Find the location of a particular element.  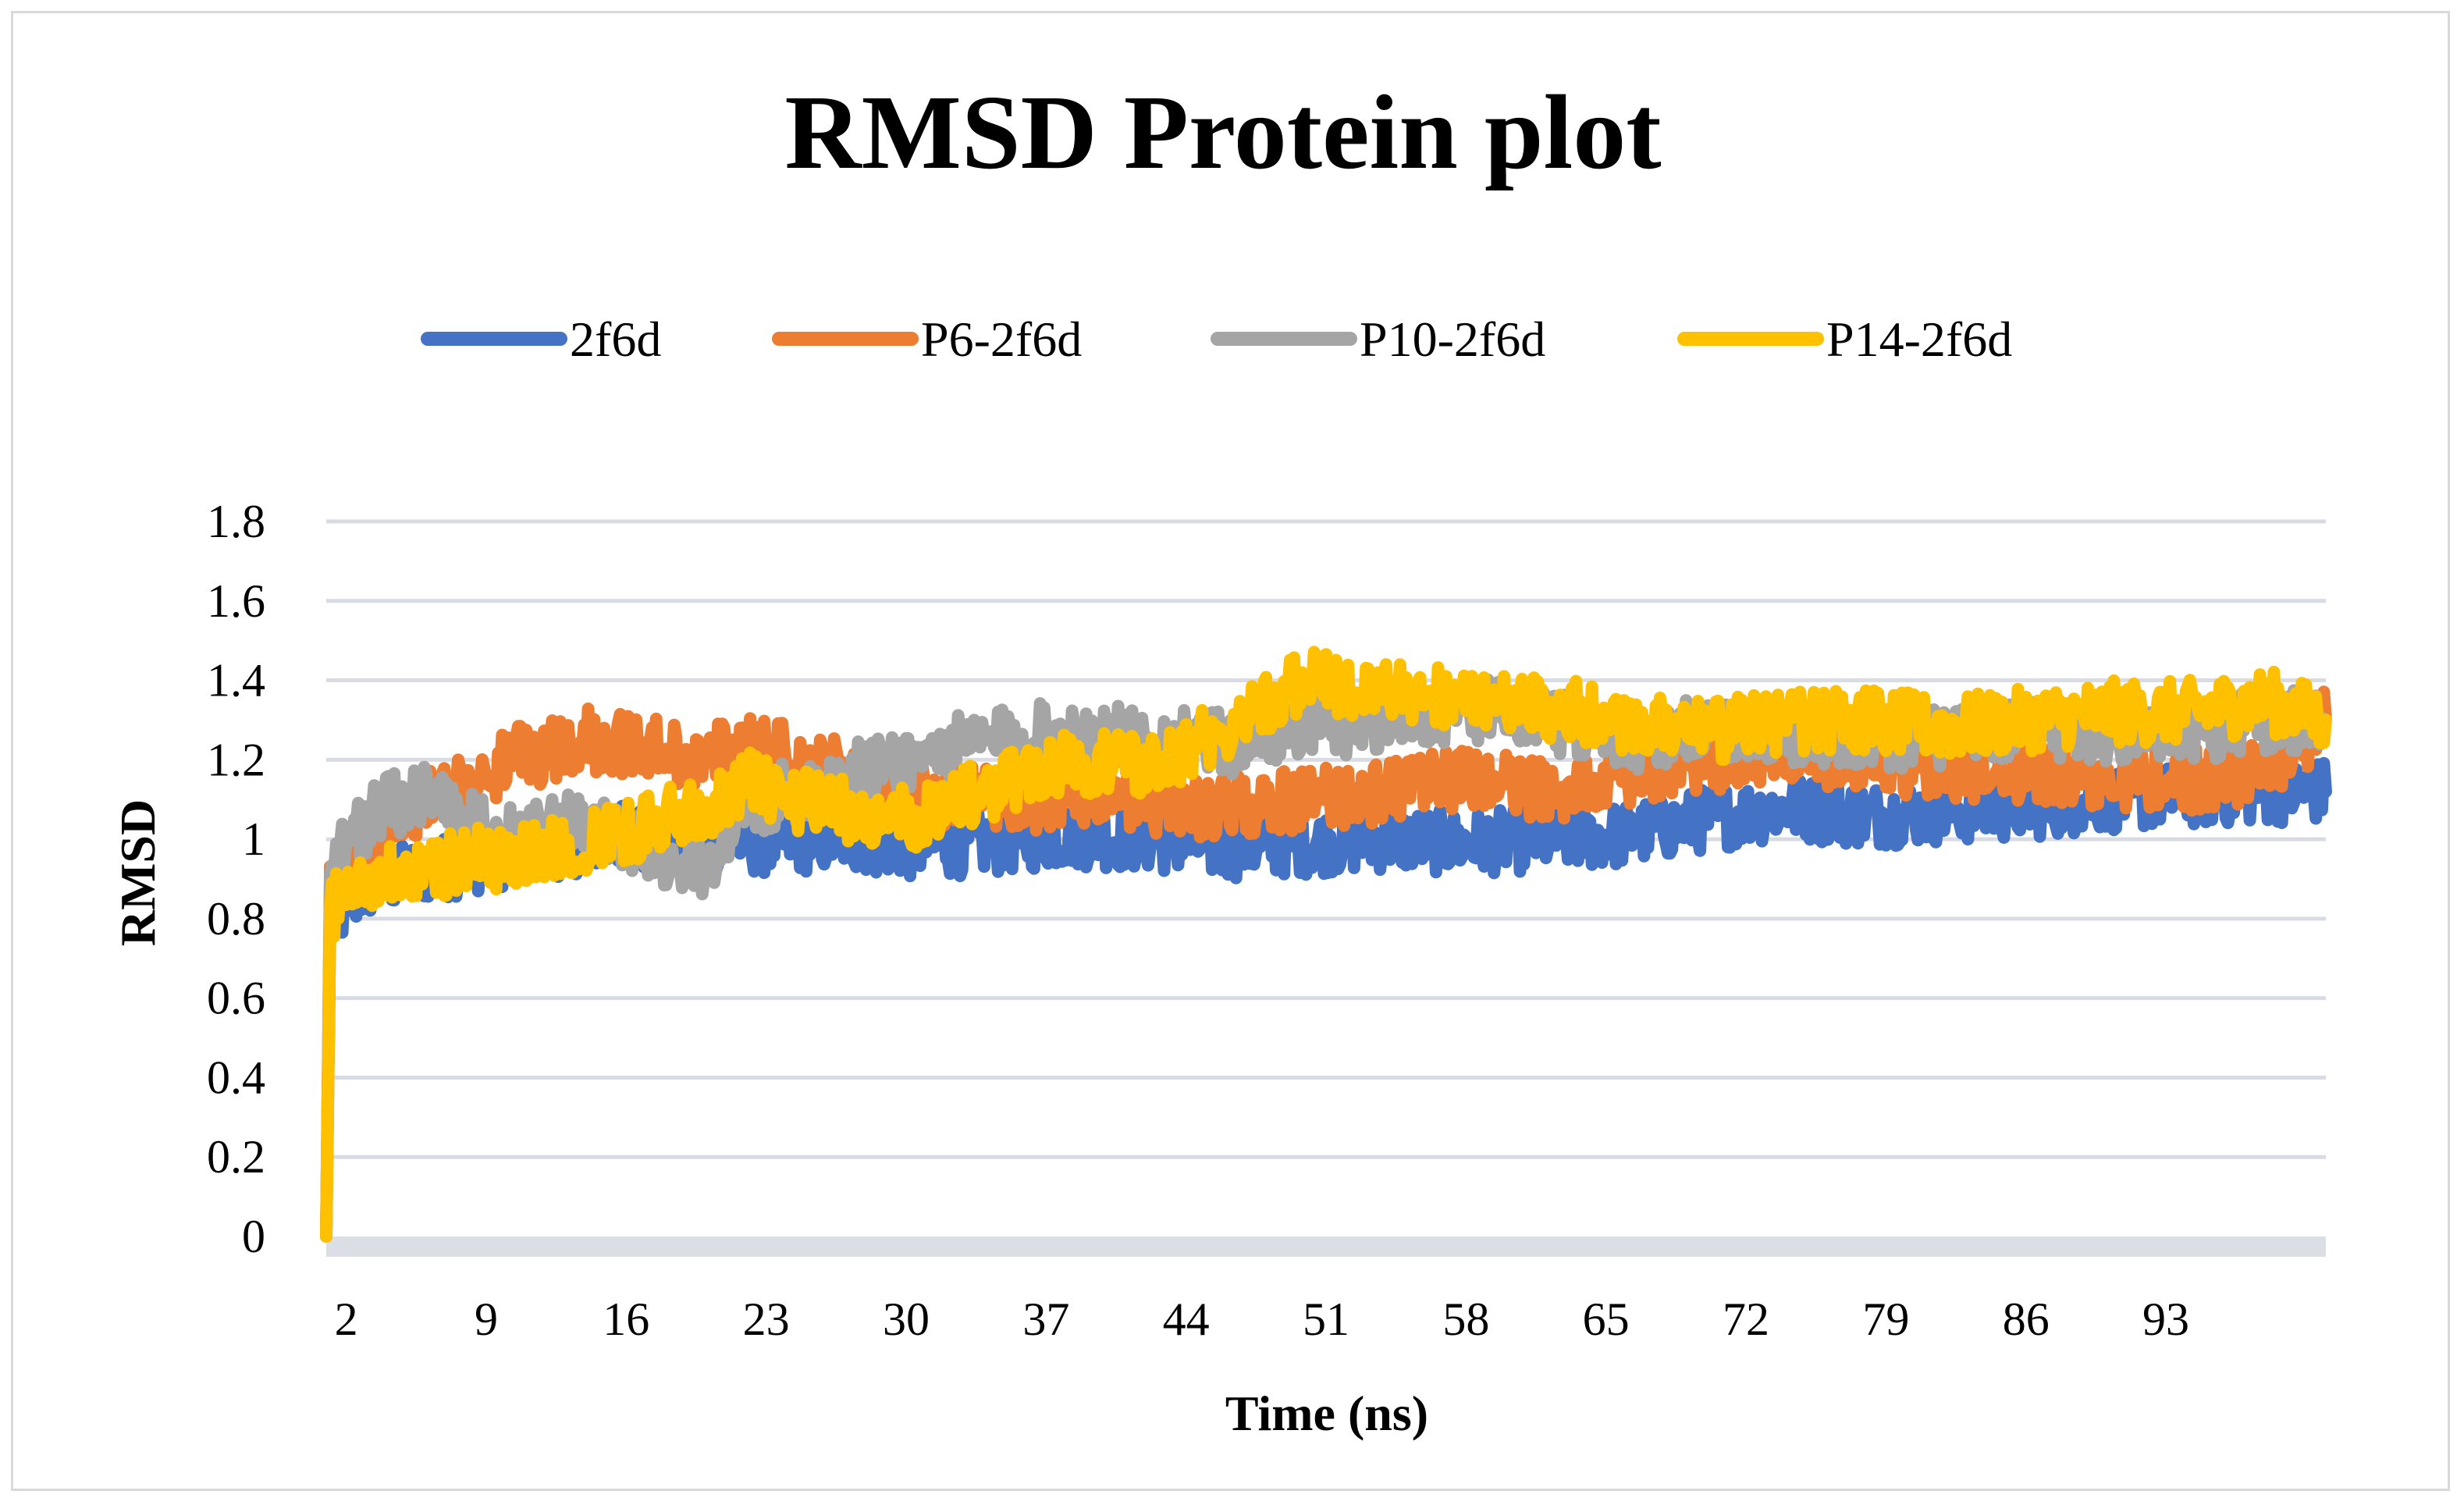

x-tick-label: 51 is located at coordinates (1326, 1319).